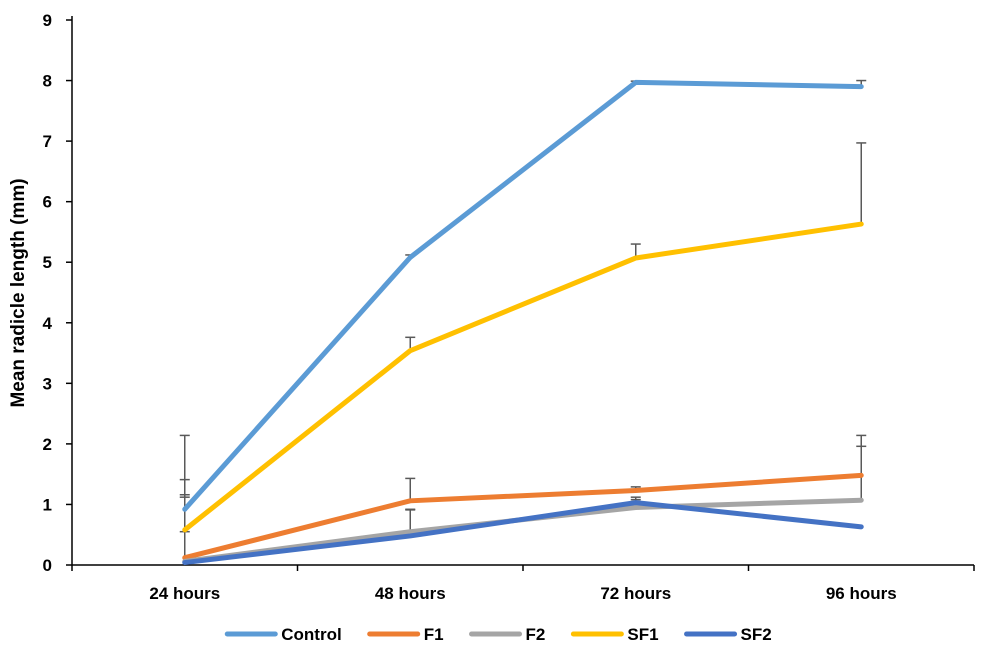 The height and width of the screenshot is (650, 999). I want to click on series-line-f1, so click(523, 516).